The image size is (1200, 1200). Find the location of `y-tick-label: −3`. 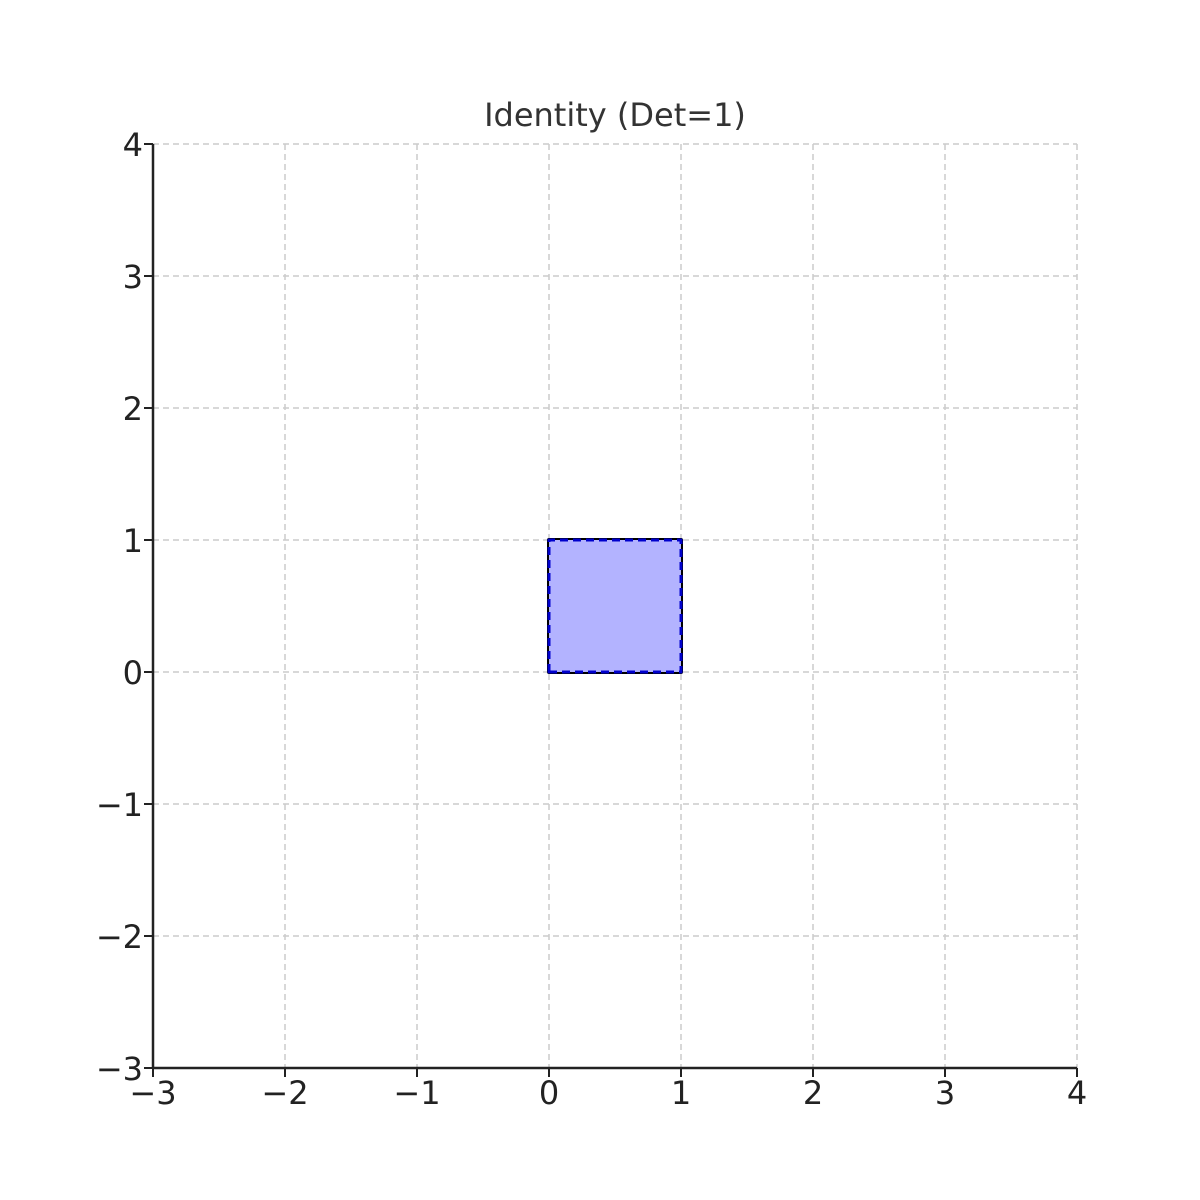

y-tick-label: −3 is located at coordinates (119, 1069).